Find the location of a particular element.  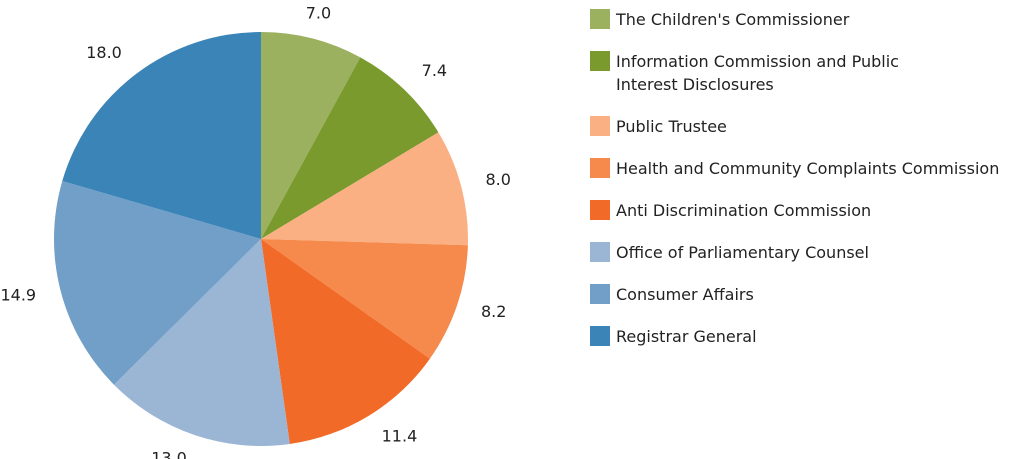

legend-item: Anti Discrimination Commission is located at coordinates (808, 210).